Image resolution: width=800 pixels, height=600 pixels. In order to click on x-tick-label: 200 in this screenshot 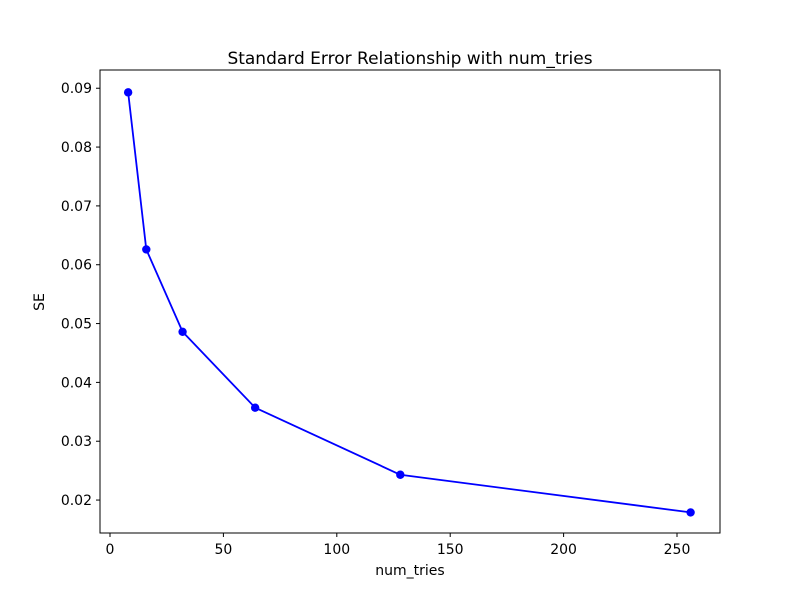, I will do `click(563, 550)`.